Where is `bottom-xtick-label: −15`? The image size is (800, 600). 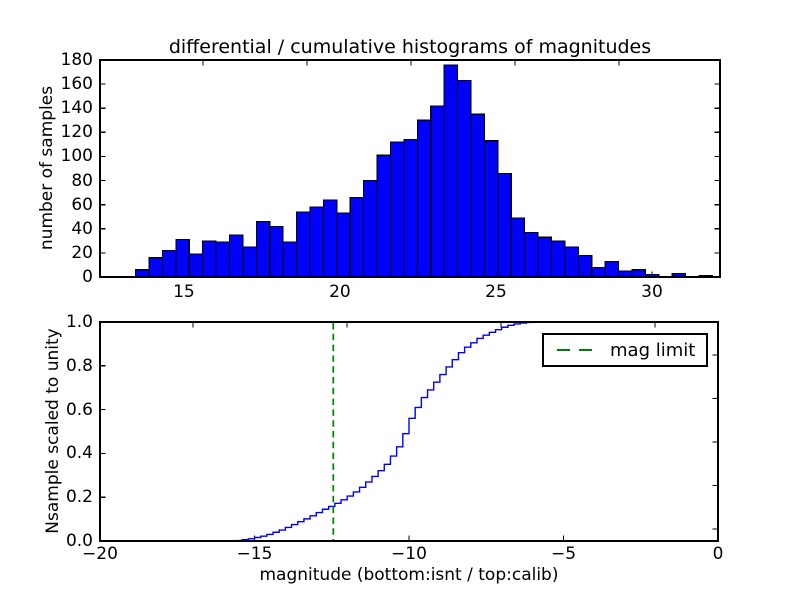
bottom-xtick-label: −15 is located at coordinates (254, 554).